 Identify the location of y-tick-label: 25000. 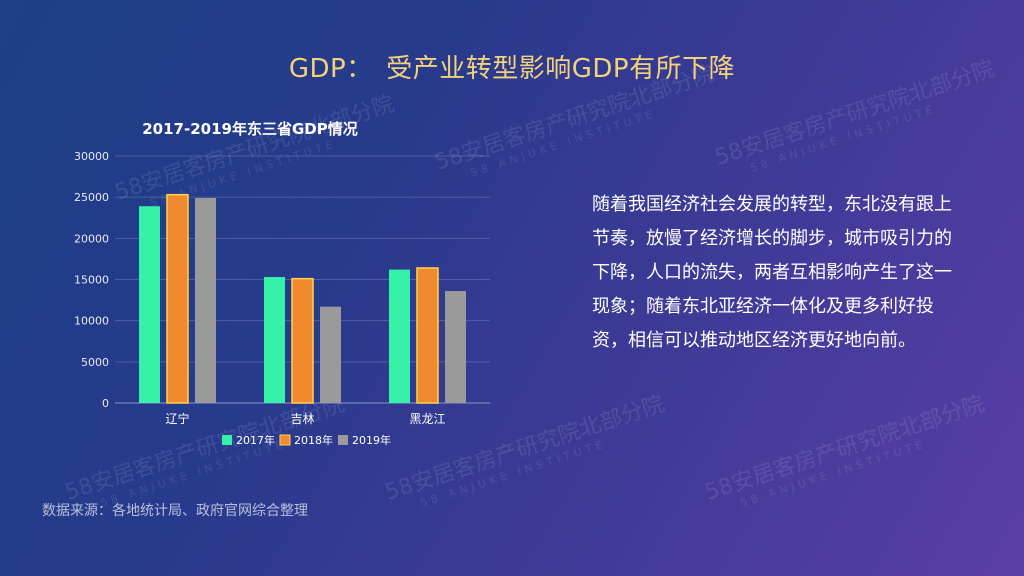
(91, 197).